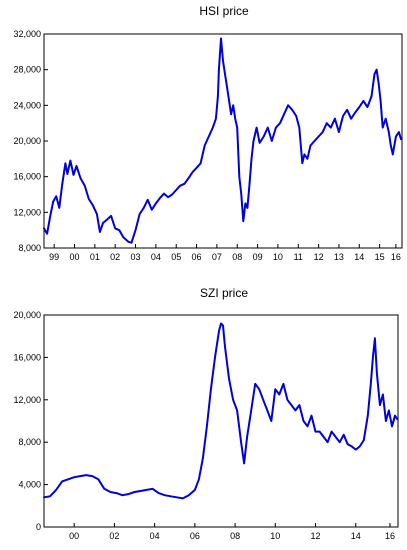  Describe the element at coordinates (224, 293) in the screenshot. I see `chart-title: SZI price` at that location.